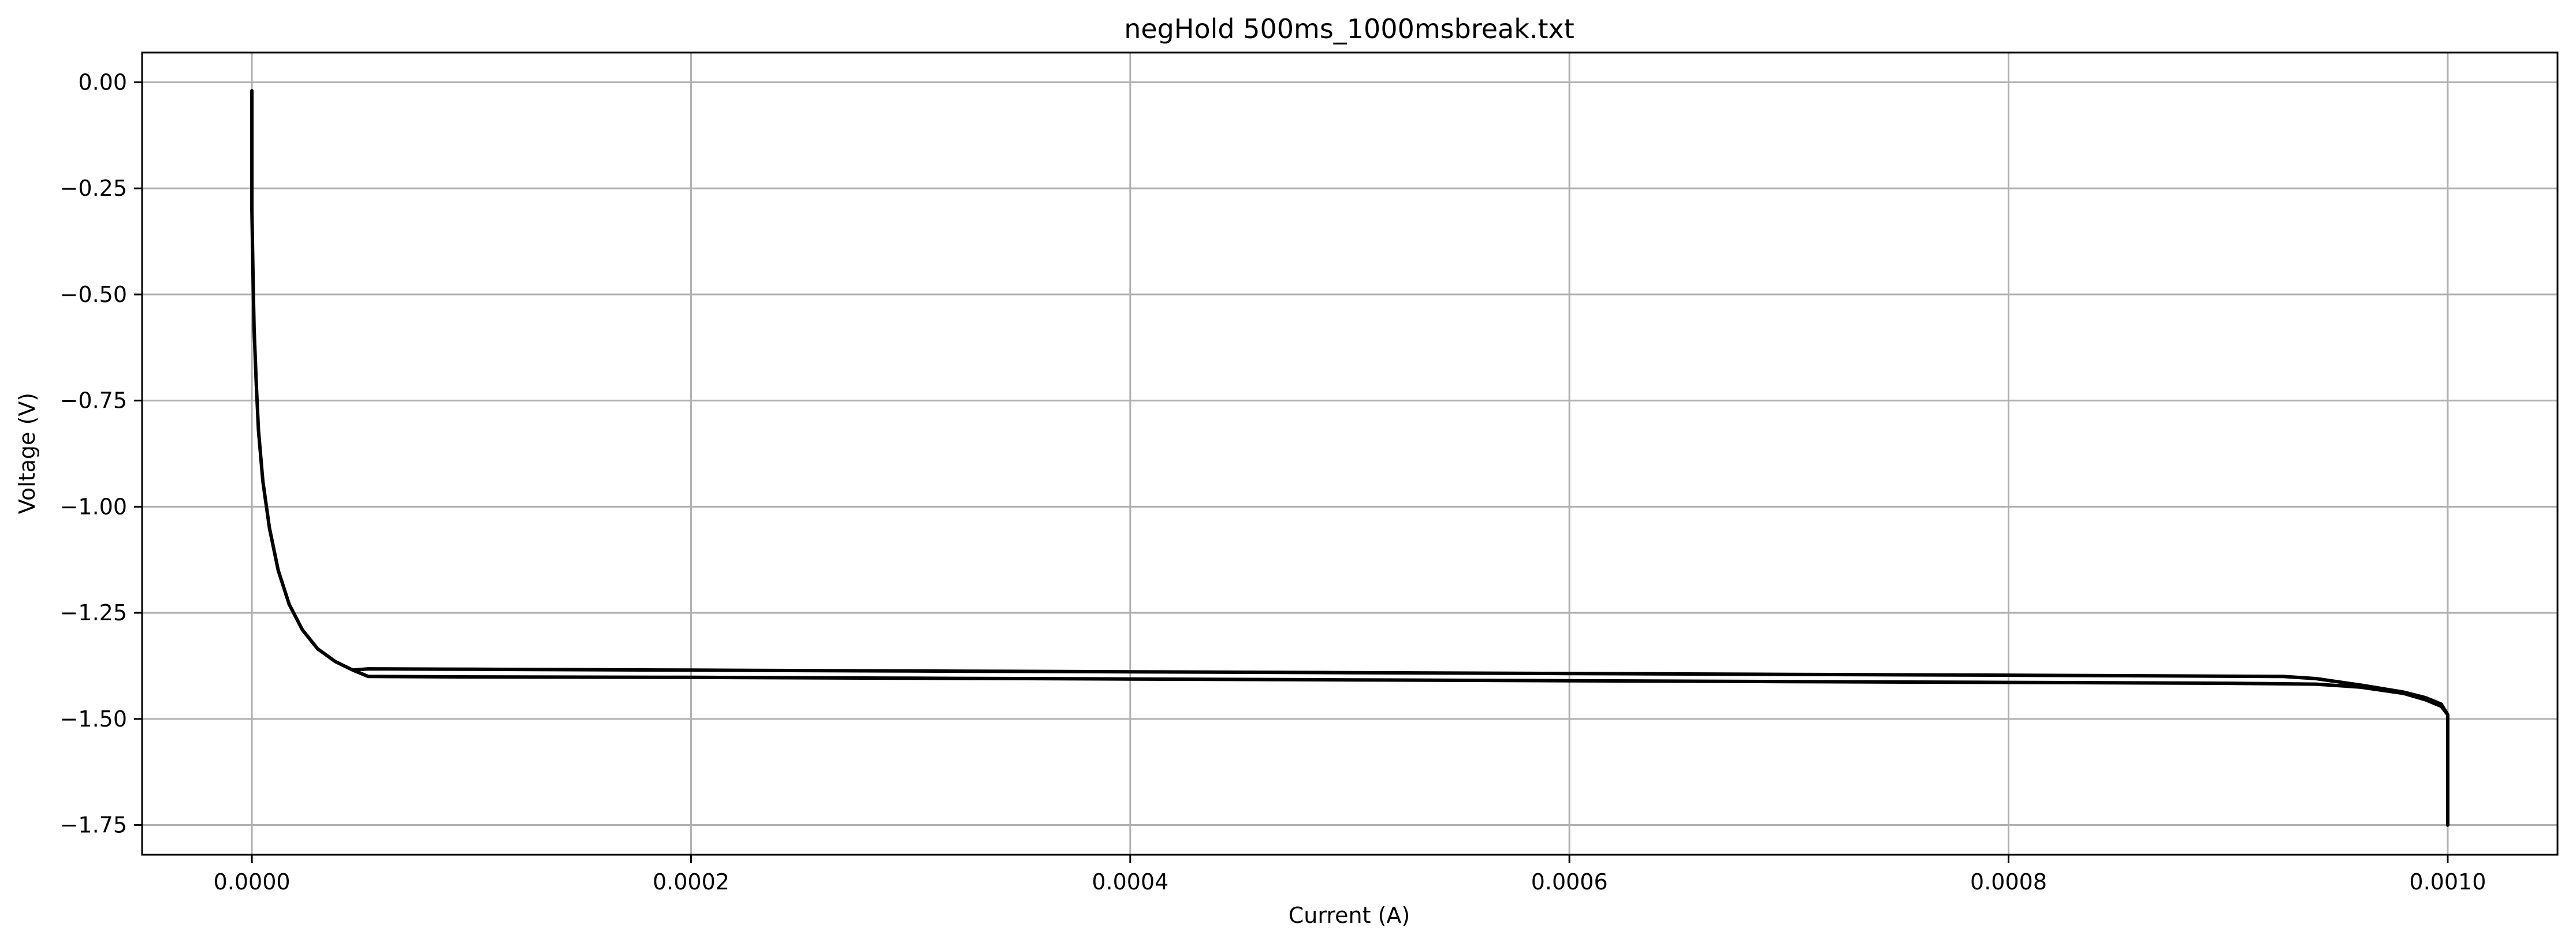 This screenshot has width=2576, height=946. I want to click on y-tick-label: −1.75, so click(94, 825).